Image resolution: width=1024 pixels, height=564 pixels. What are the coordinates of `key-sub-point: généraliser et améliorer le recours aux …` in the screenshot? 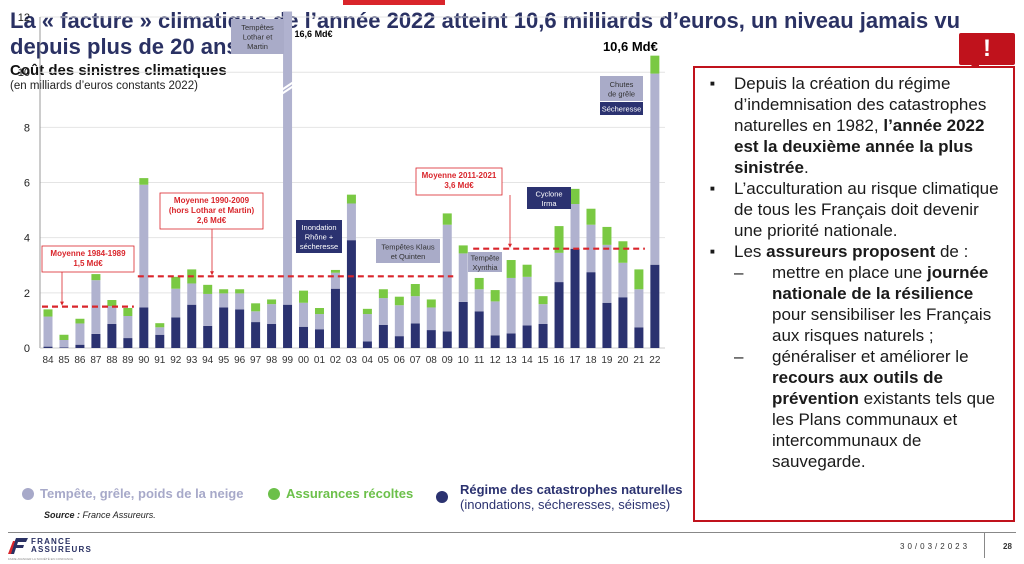 It's located at (856, 409).